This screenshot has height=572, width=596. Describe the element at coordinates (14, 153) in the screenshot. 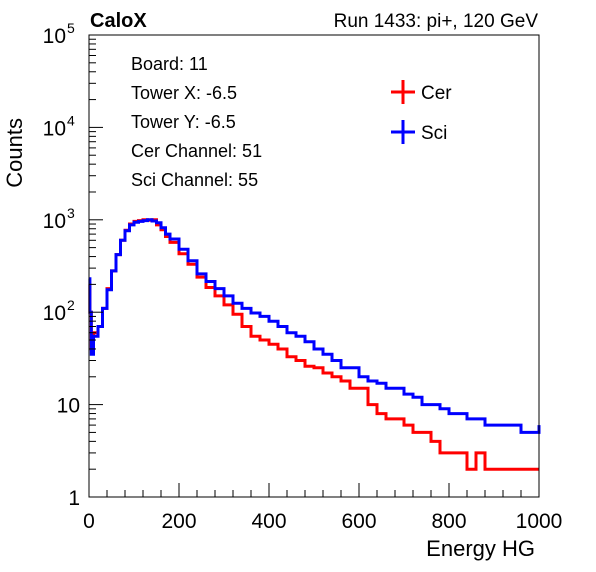

I see `y-axis-label: Counts` at that location.